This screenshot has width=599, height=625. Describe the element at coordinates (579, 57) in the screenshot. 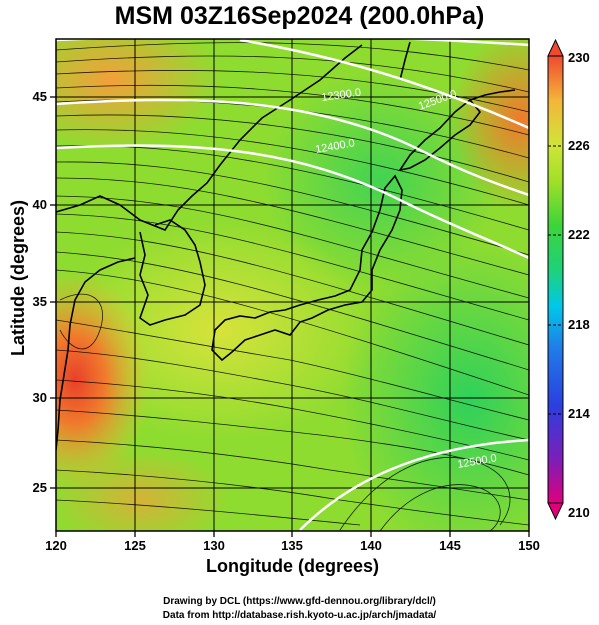

I see `colorbar-tick-label: 230` at that location.